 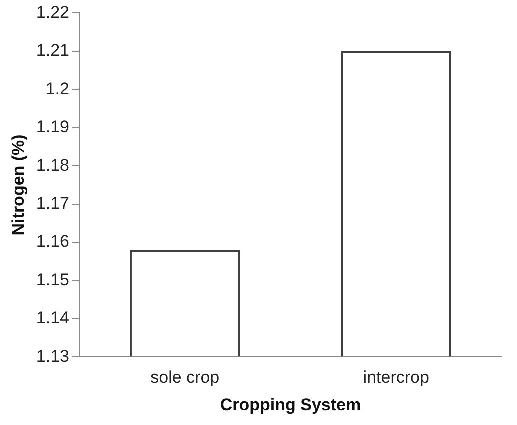 I want to click on y-tick-label: 1.14, so click(x=53, y=318).